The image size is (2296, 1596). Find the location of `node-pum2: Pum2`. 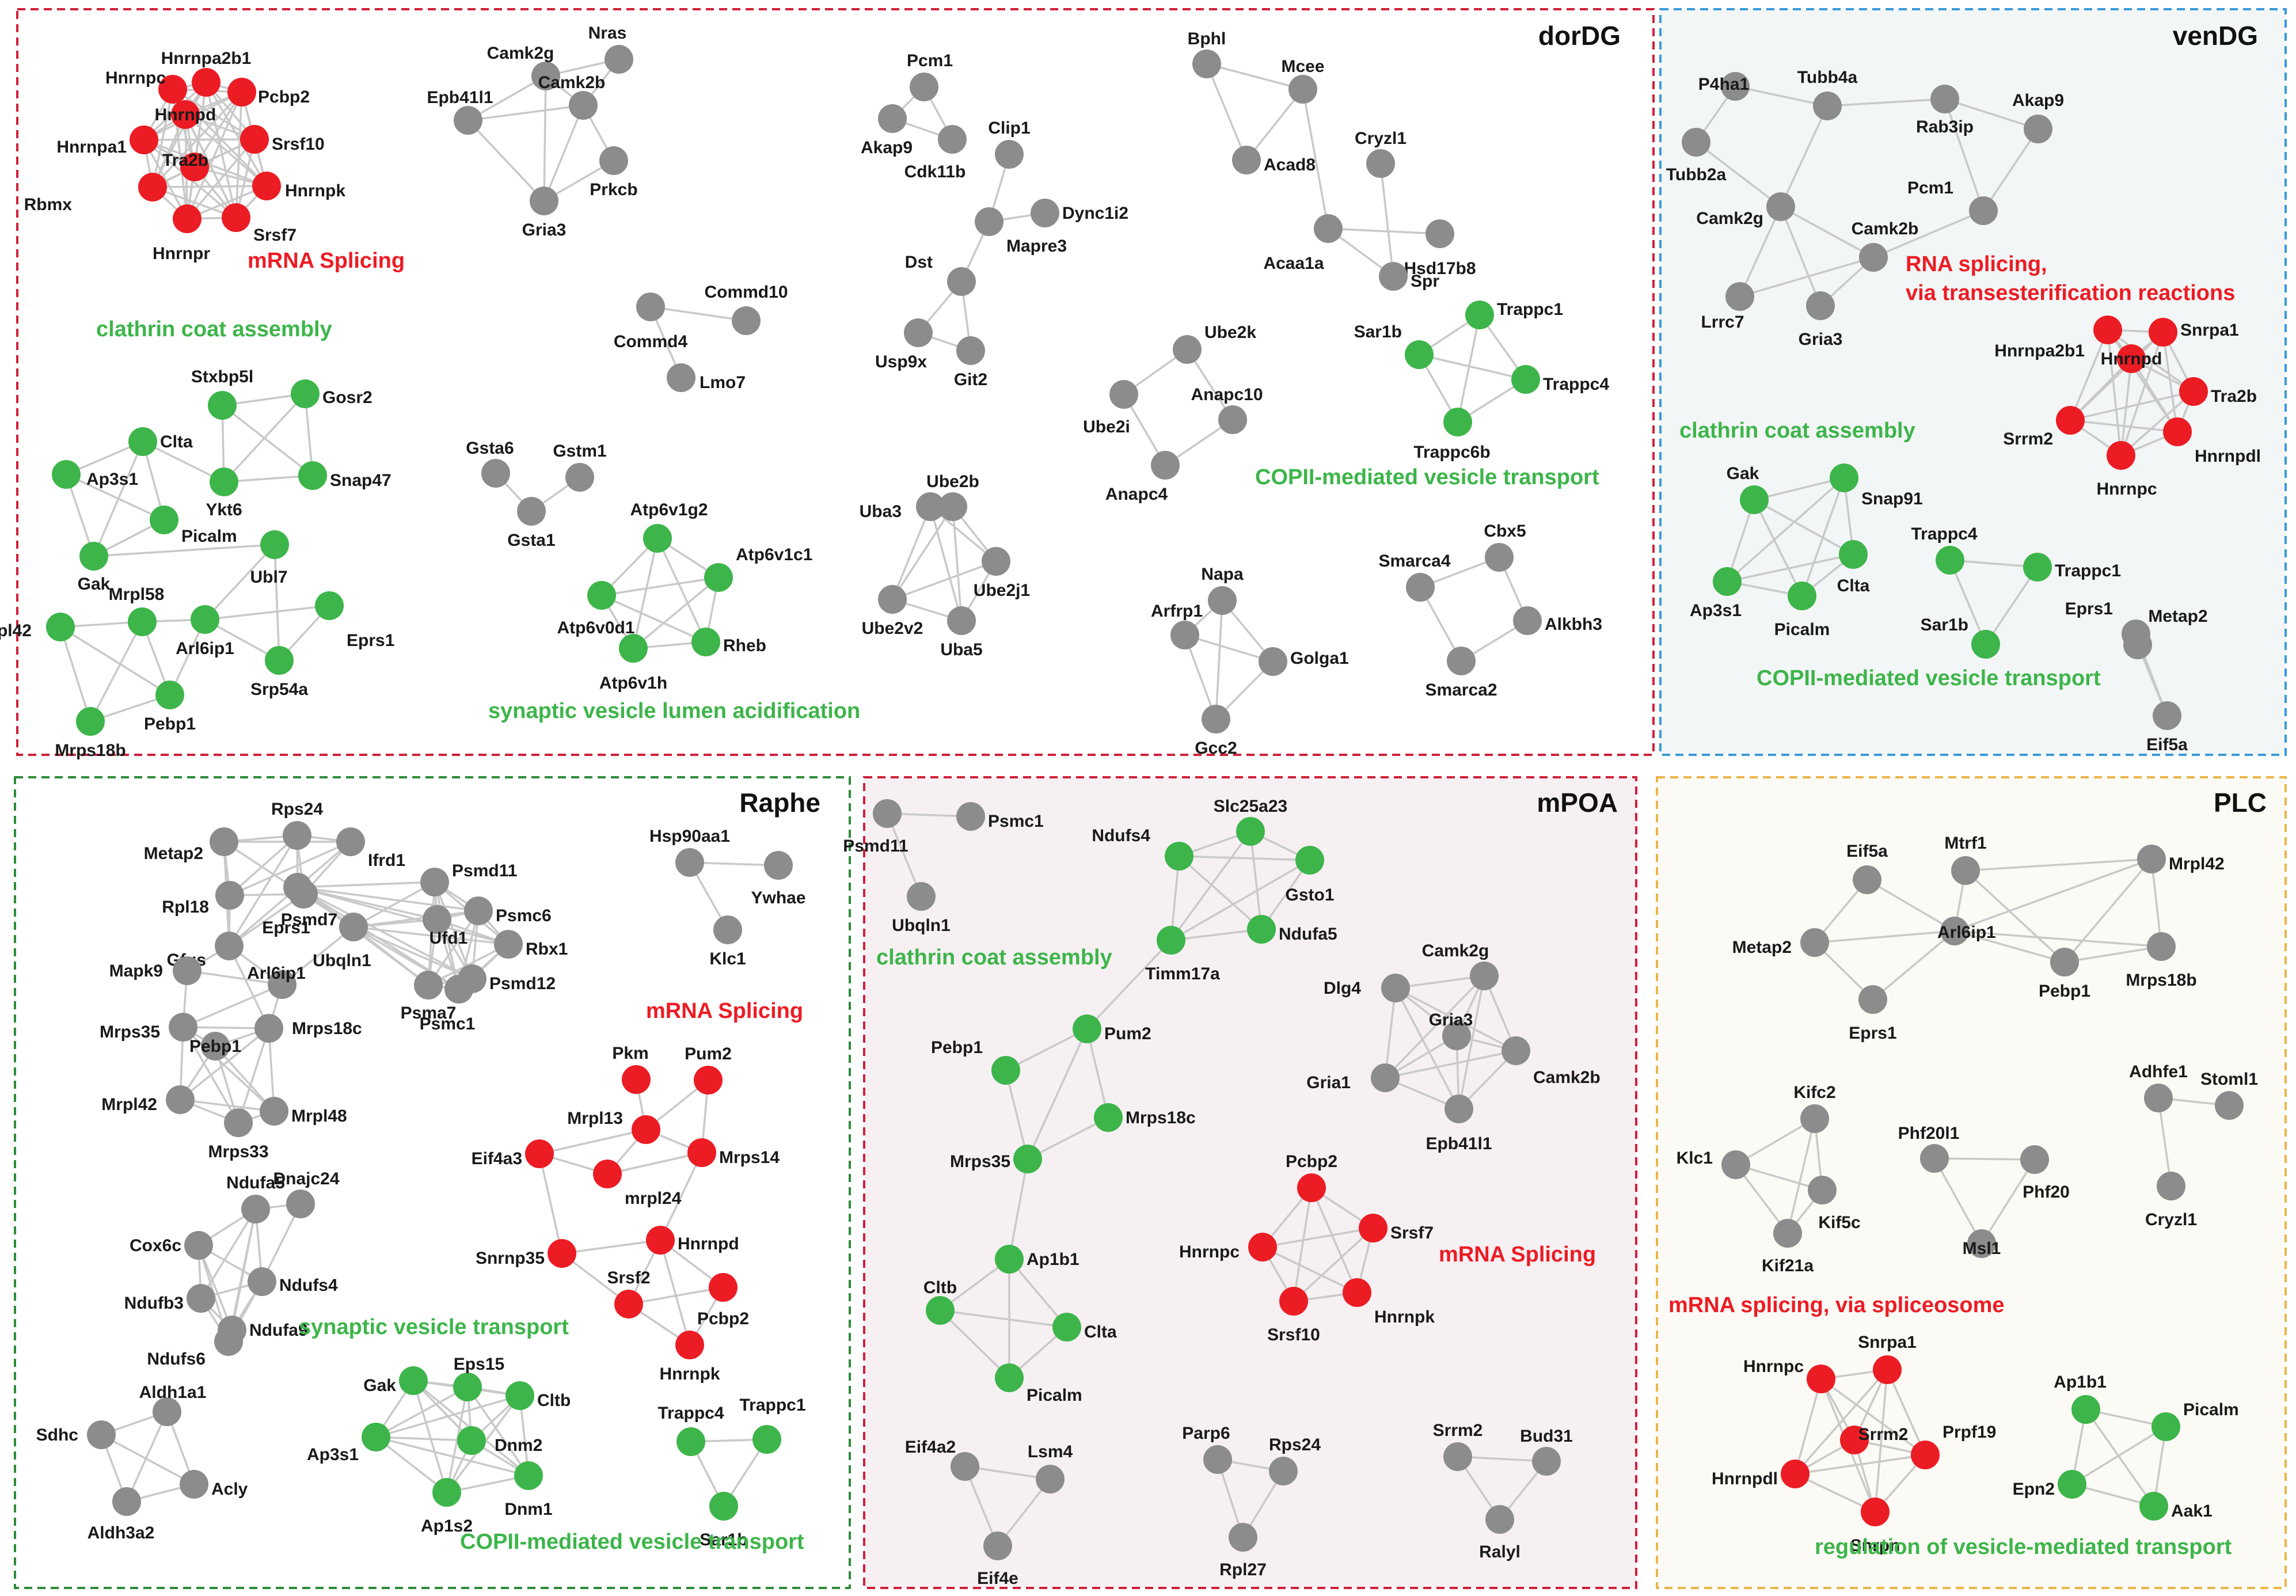

node-pum2: Pum2 is located at coordinates (1112, 1028).